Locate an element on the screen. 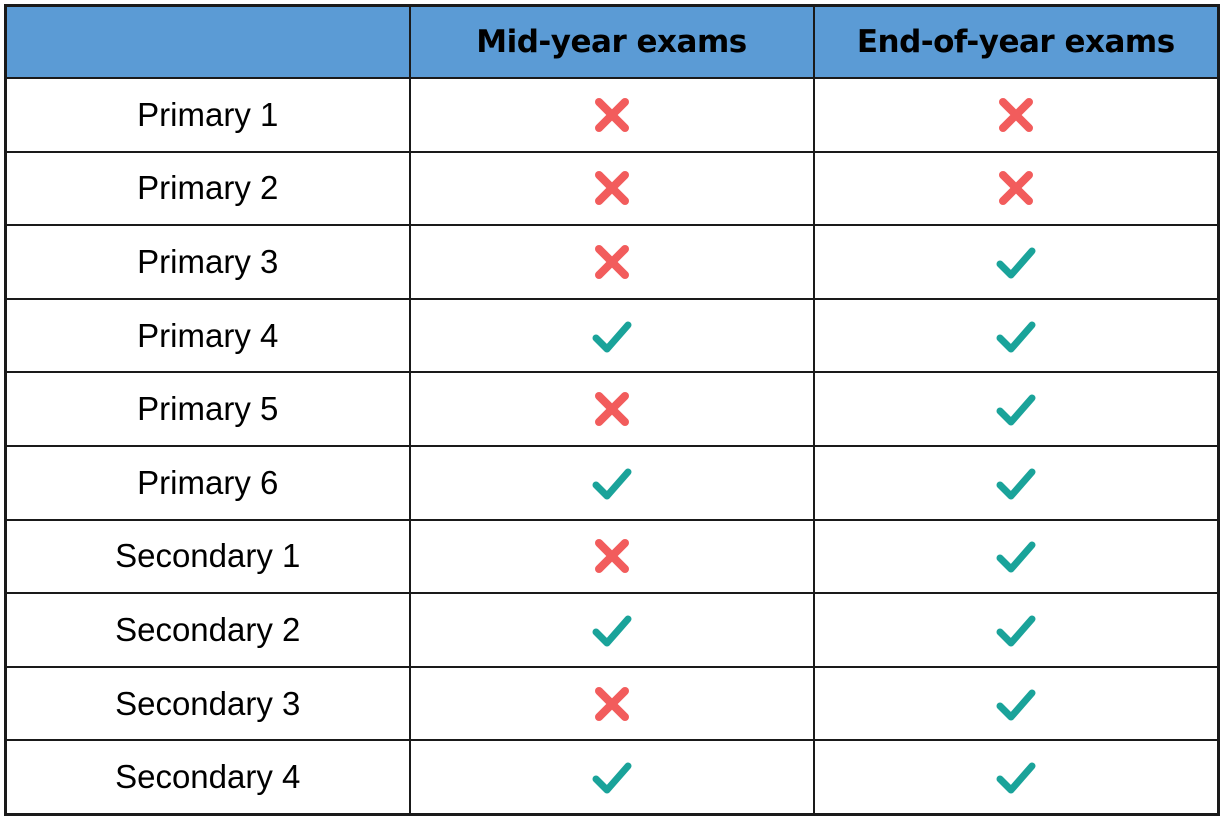 The width and height of the screenshot is (1221, 829). table-row: Primary 2 is located at coordinates (612, 188).